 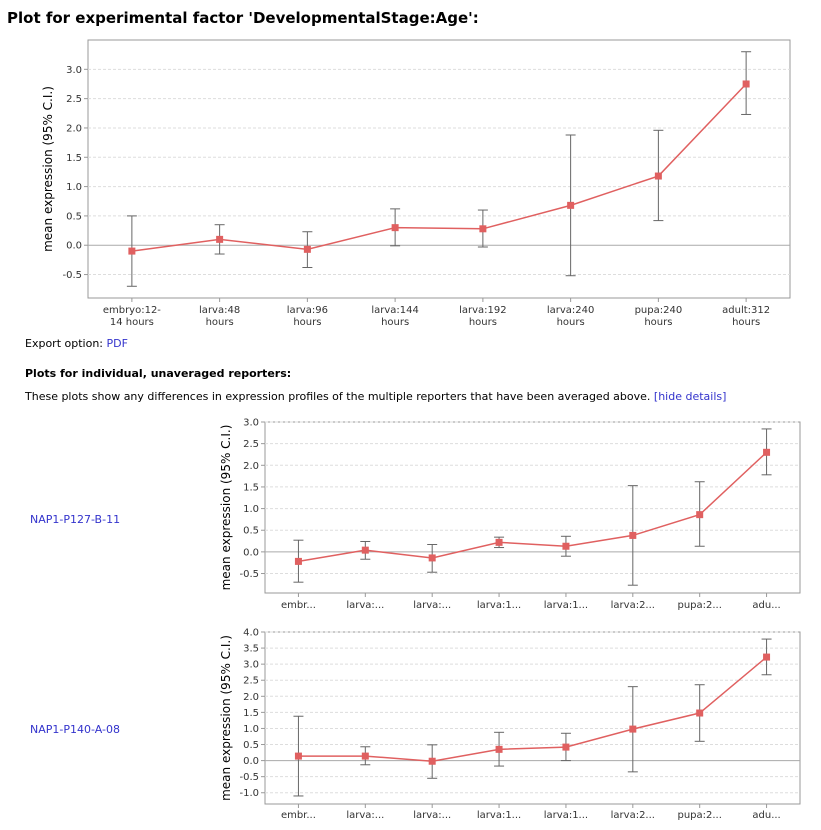 What do you see at coordinates (659, 310) in the screenshot?
I see `x-tick-label: pupa:240` at bounding box center [659, 310].